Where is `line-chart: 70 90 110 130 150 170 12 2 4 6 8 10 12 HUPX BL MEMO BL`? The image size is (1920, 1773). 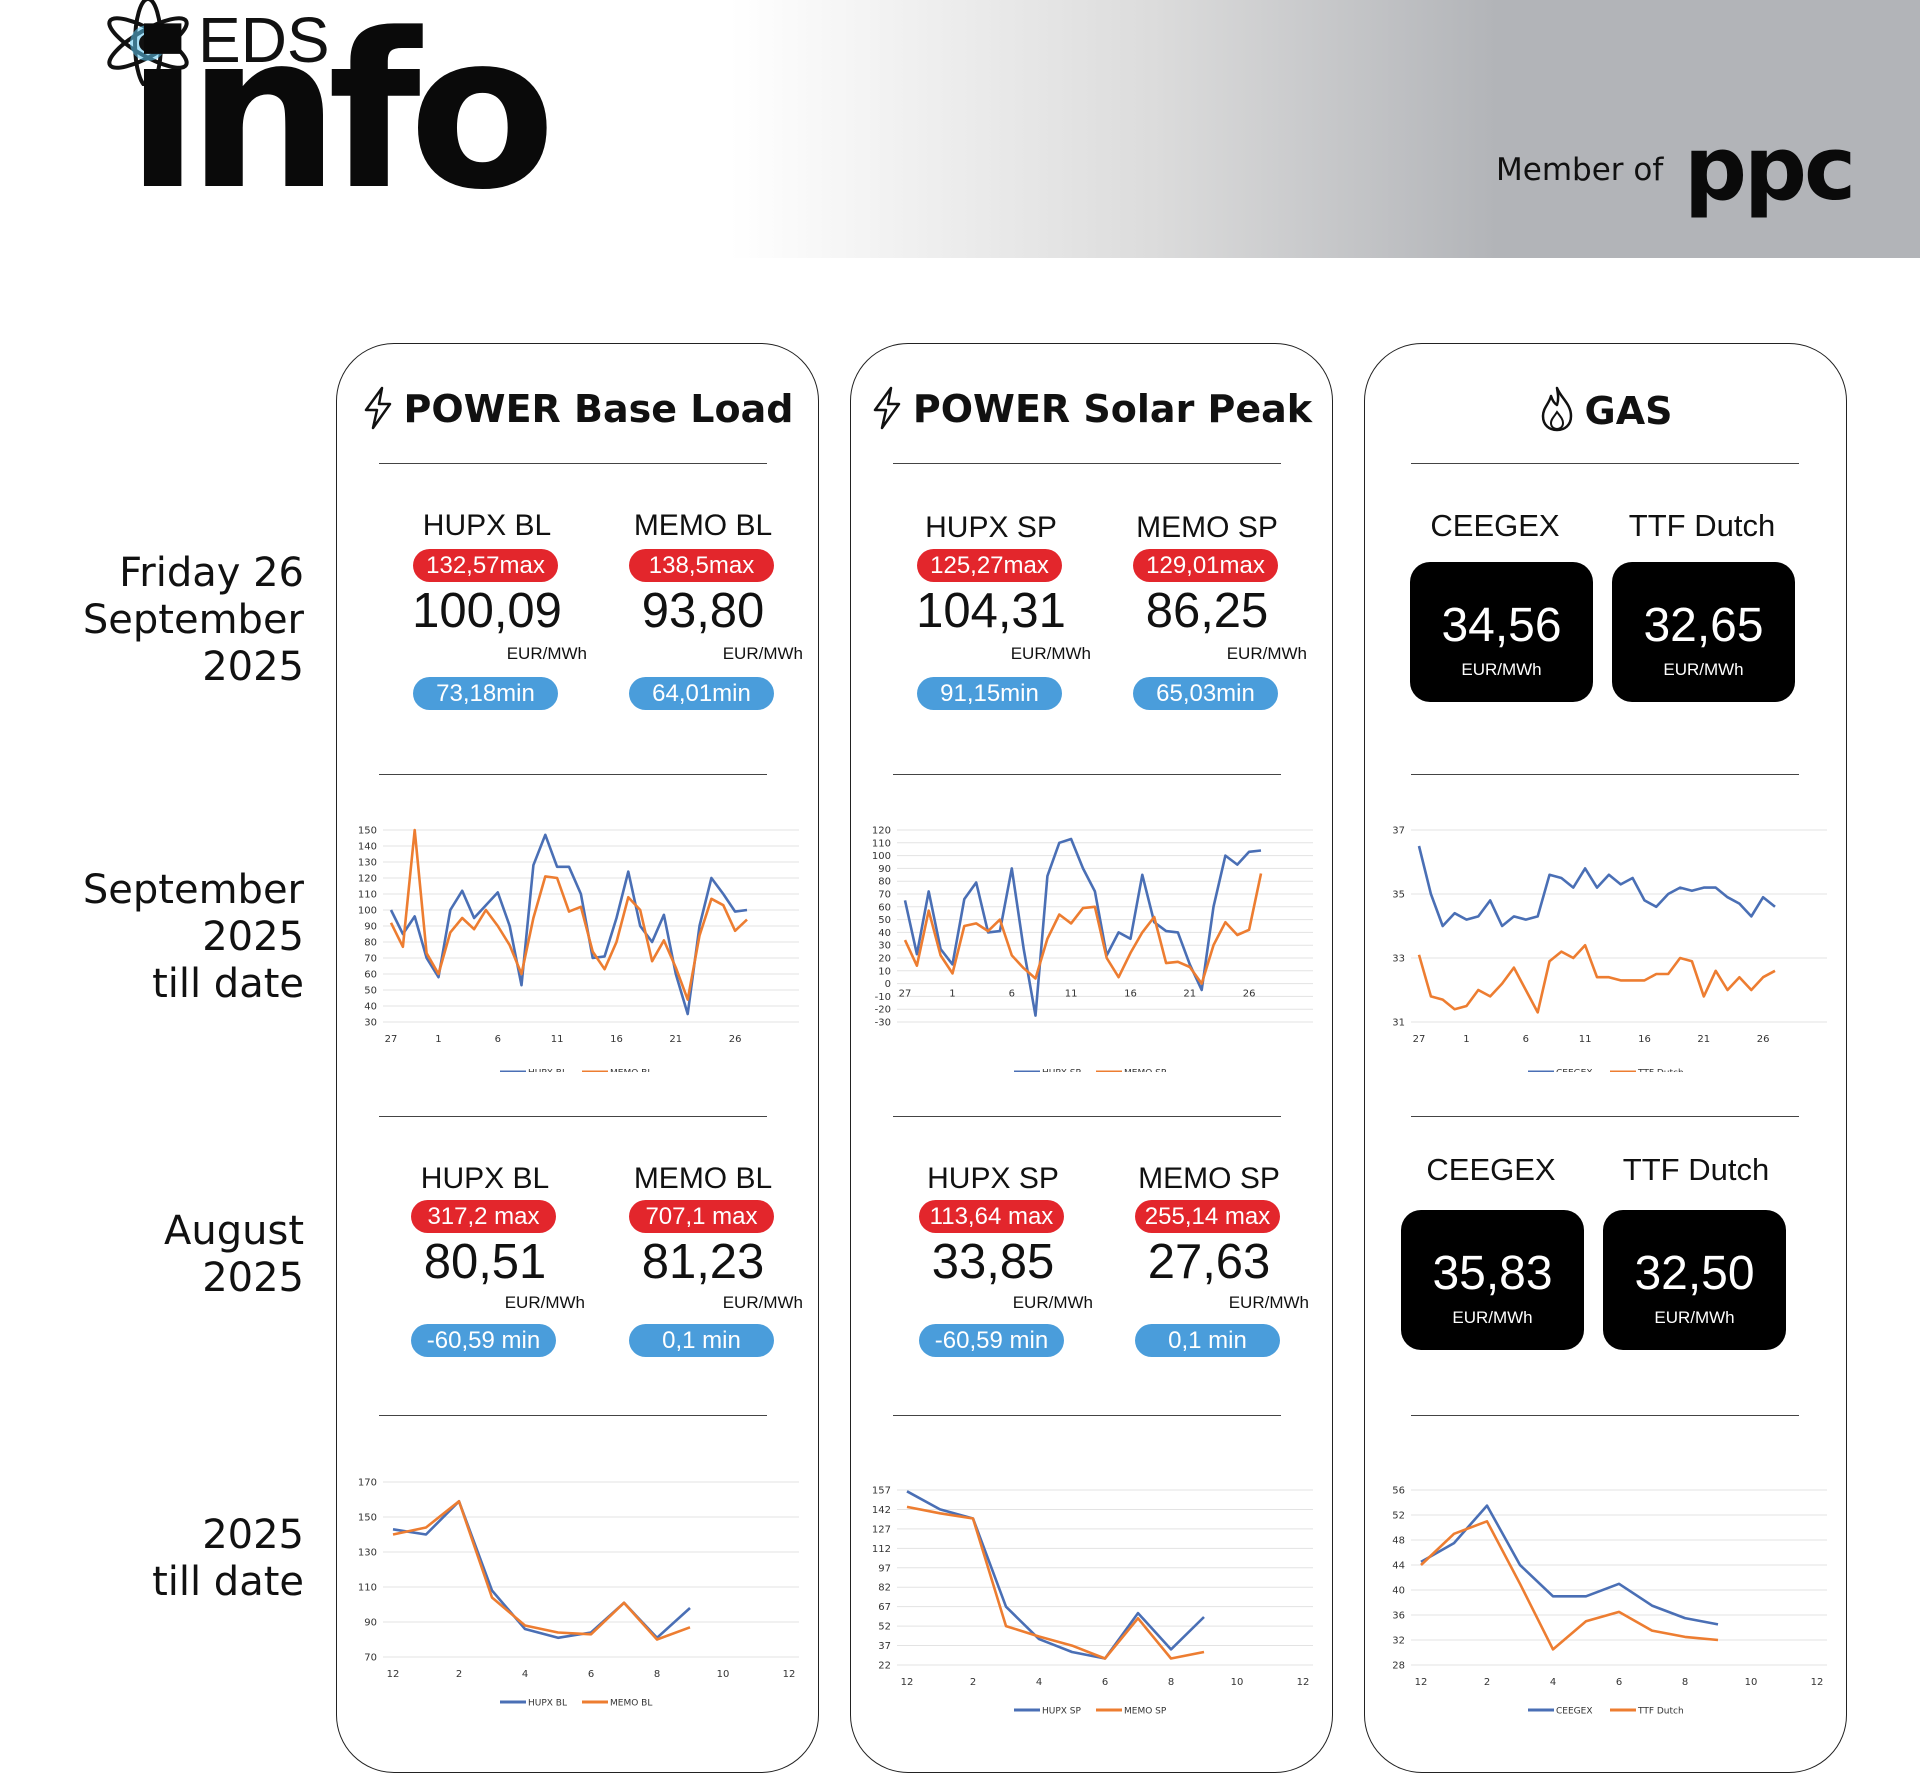 line-chart: 70 90 110 130 150 170 12 2 4 6 8 10 12 HUPX BL MEMO BL is located at coordinates (578, 1593).